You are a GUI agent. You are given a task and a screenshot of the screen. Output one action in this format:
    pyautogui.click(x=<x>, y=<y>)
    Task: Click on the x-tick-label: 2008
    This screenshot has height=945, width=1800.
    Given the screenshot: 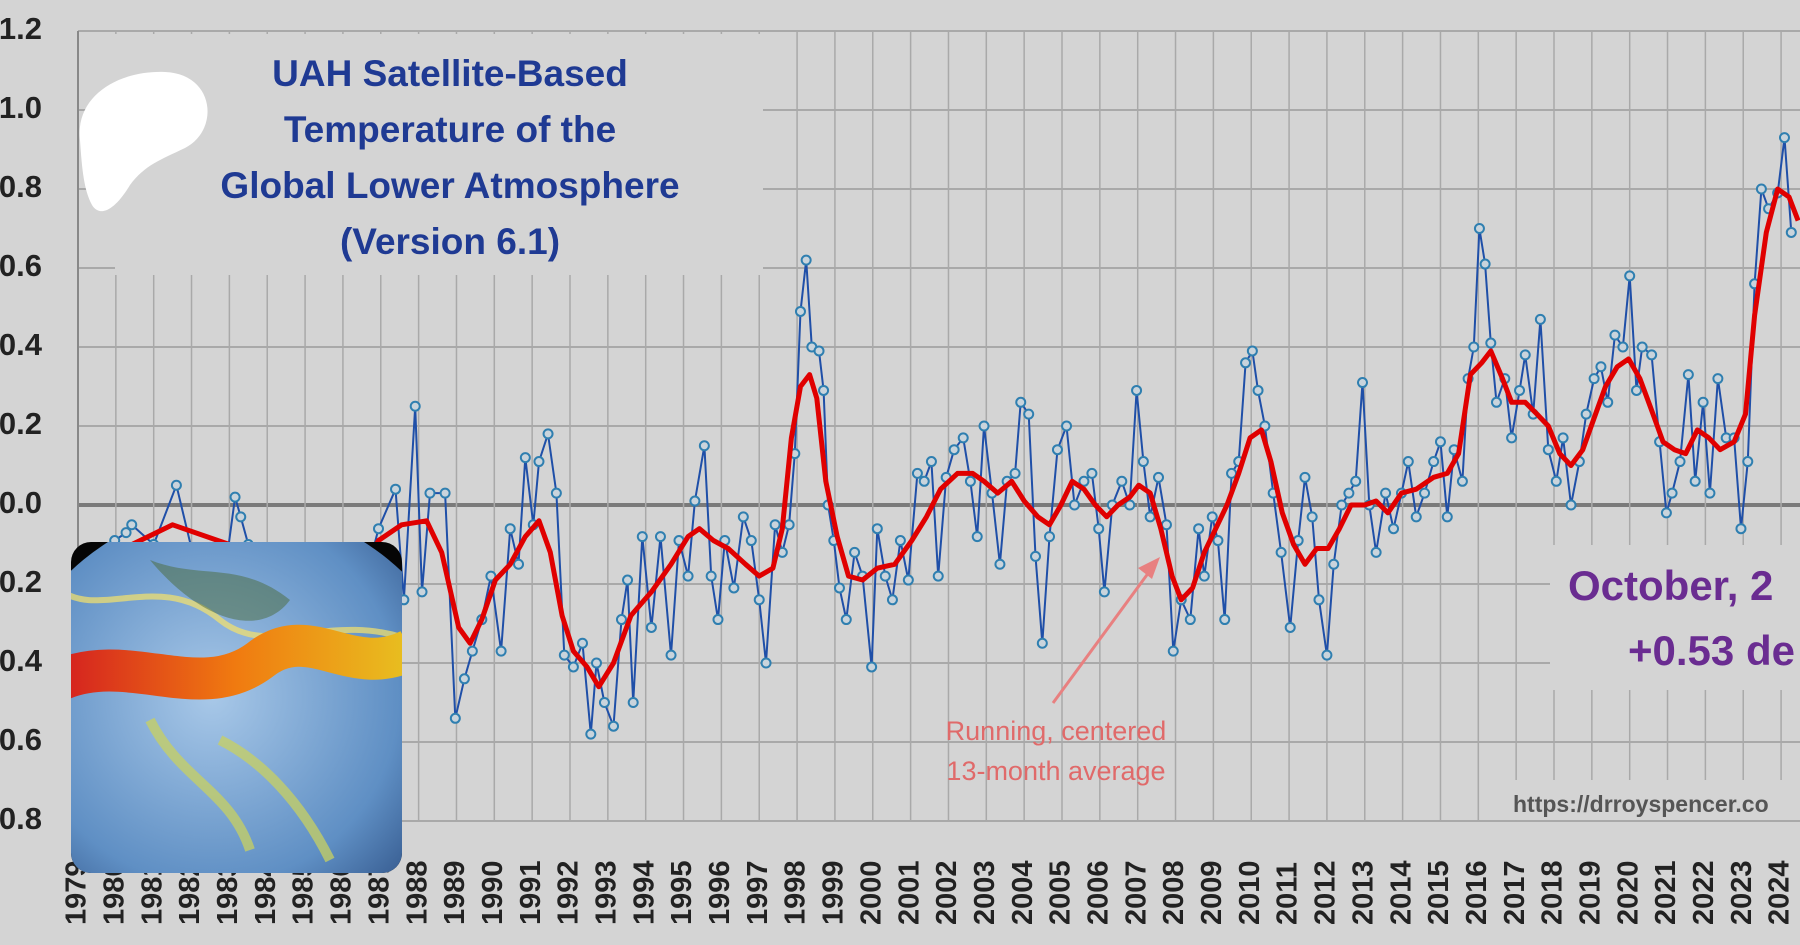 What is the action you would take?
    pyautogui.click(x=1174, y=892)
    